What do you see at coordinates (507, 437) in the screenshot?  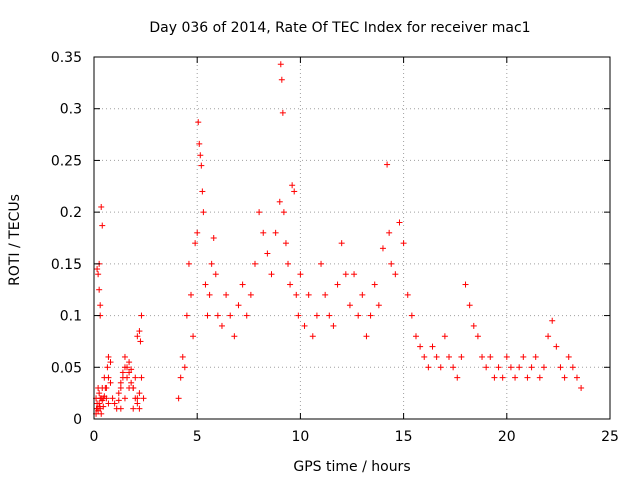 I see `x-tick-label: 20` at bounding box center [507, 437].